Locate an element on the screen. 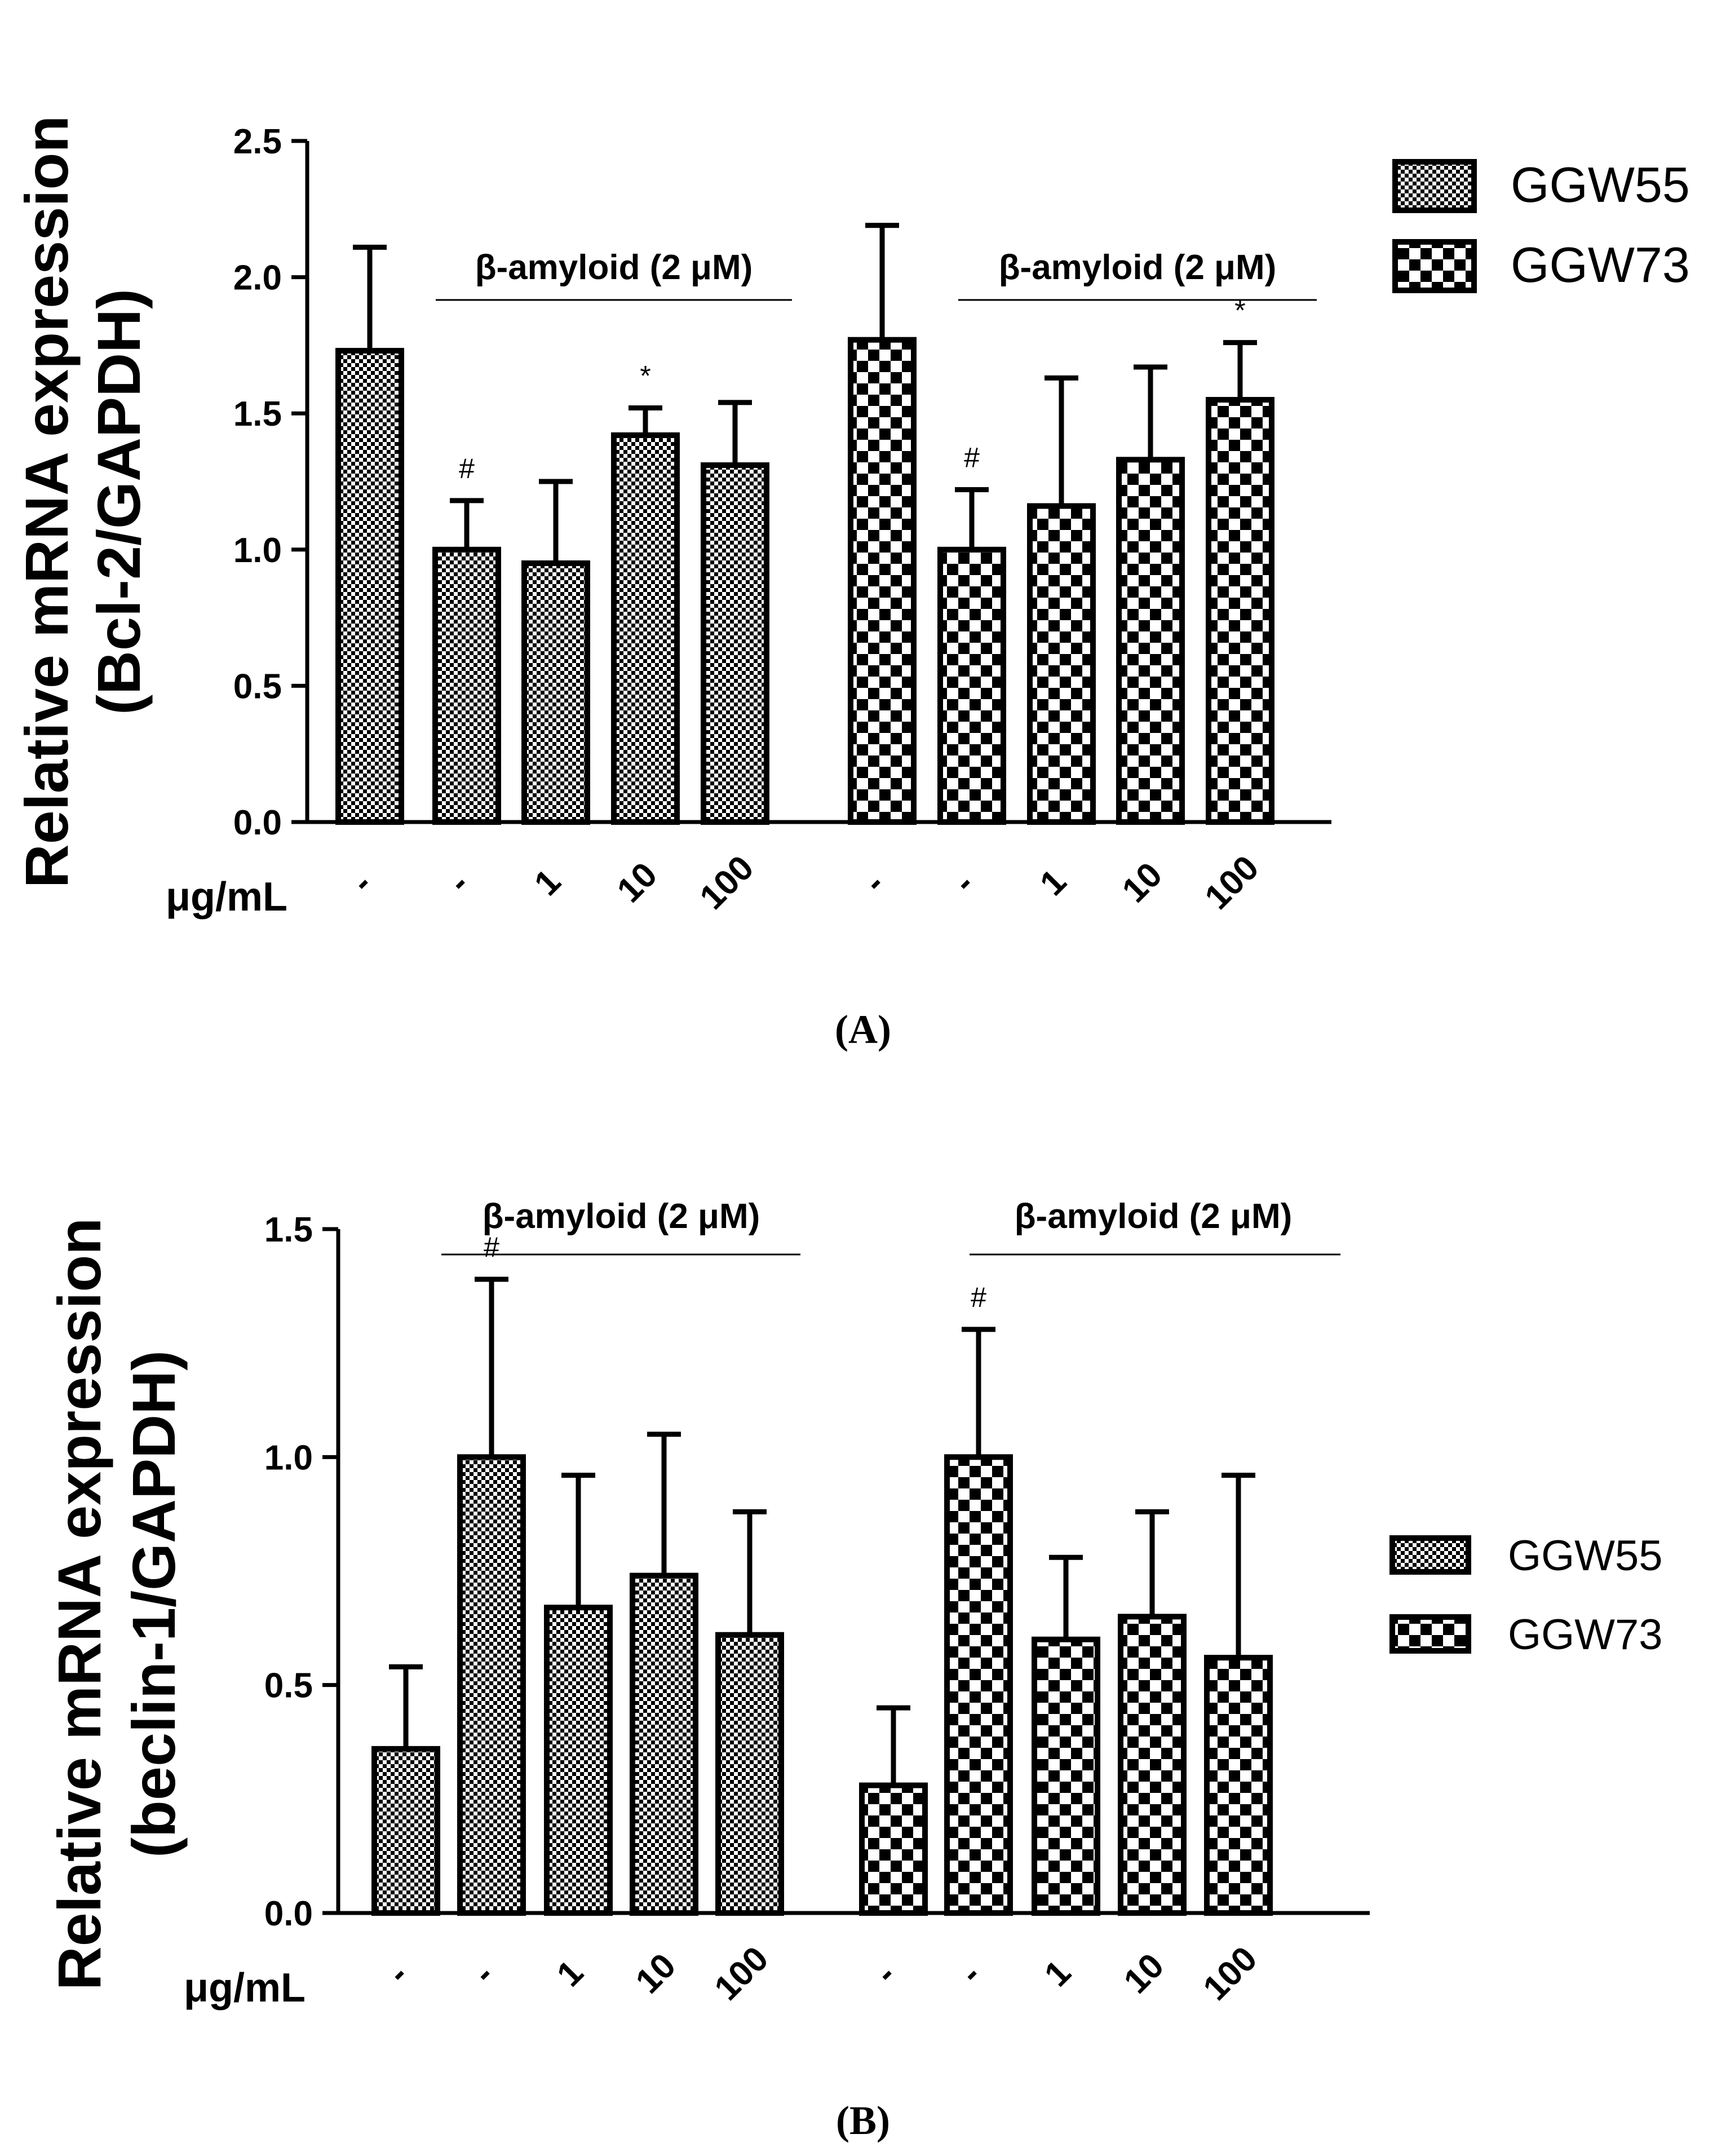  panel-b-bracket-label-left: β-amyloid (2 μM) is located at coordinates (621, 1216).